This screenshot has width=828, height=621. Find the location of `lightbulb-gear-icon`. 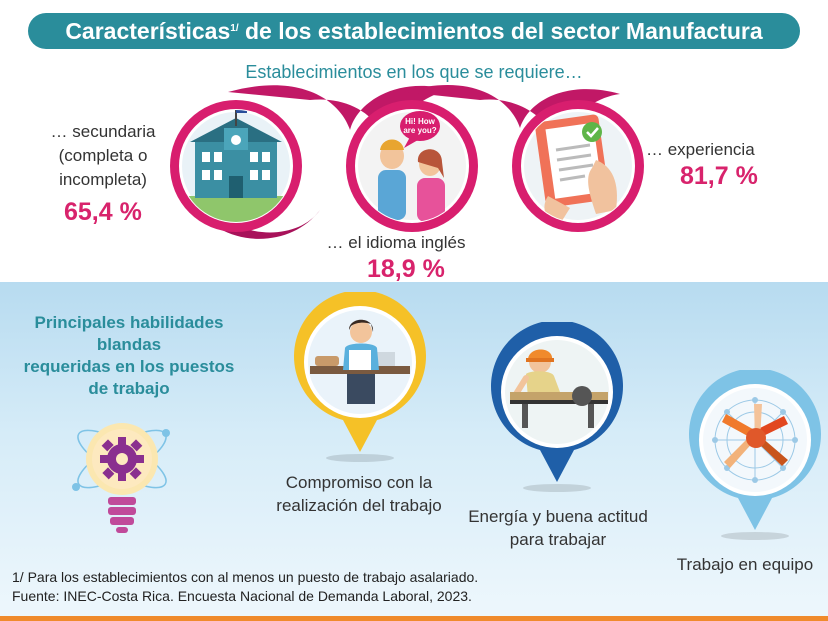

lightbulb-gear-icon is located at coordinates (121, 478).